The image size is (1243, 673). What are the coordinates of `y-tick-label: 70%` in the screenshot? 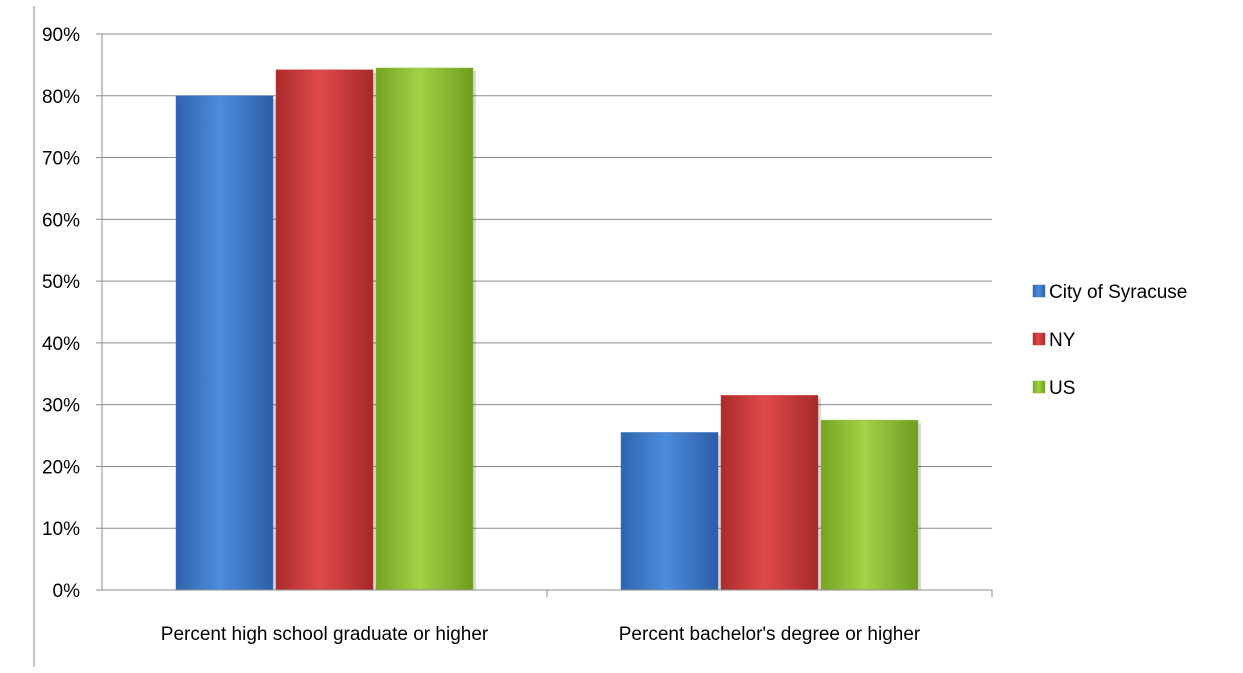 It's located at (61, 159).